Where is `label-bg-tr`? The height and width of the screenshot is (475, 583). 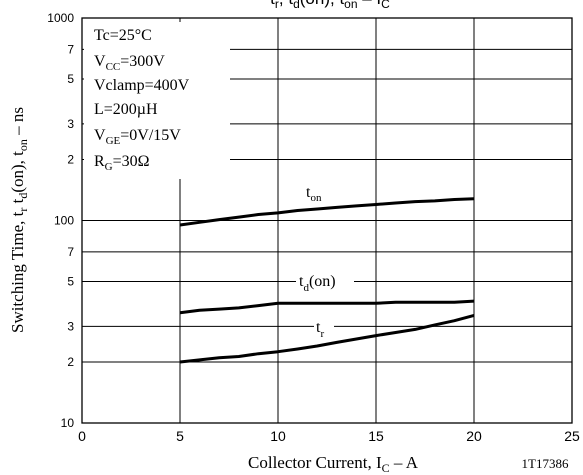
label-bg-tr is located at coordinates (324, 329).